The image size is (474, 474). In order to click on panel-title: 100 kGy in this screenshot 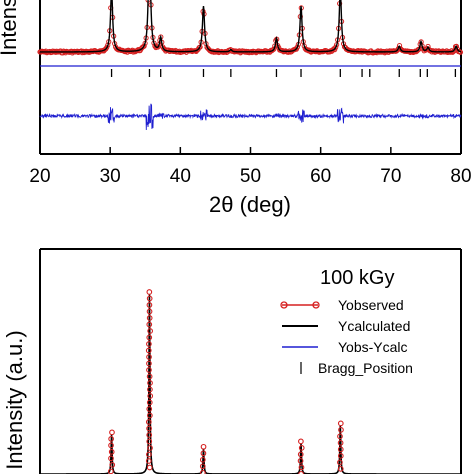, I will do `click(357, 278)`.